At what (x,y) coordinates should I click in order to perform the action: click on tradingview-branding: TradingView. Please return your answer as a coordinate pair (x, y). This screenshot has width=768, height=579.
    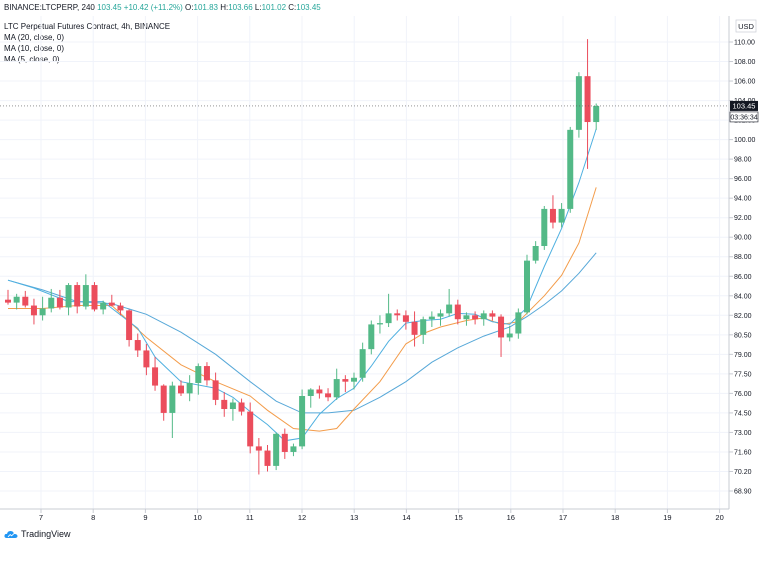
    Looking at the image, I should click on (37, 534).